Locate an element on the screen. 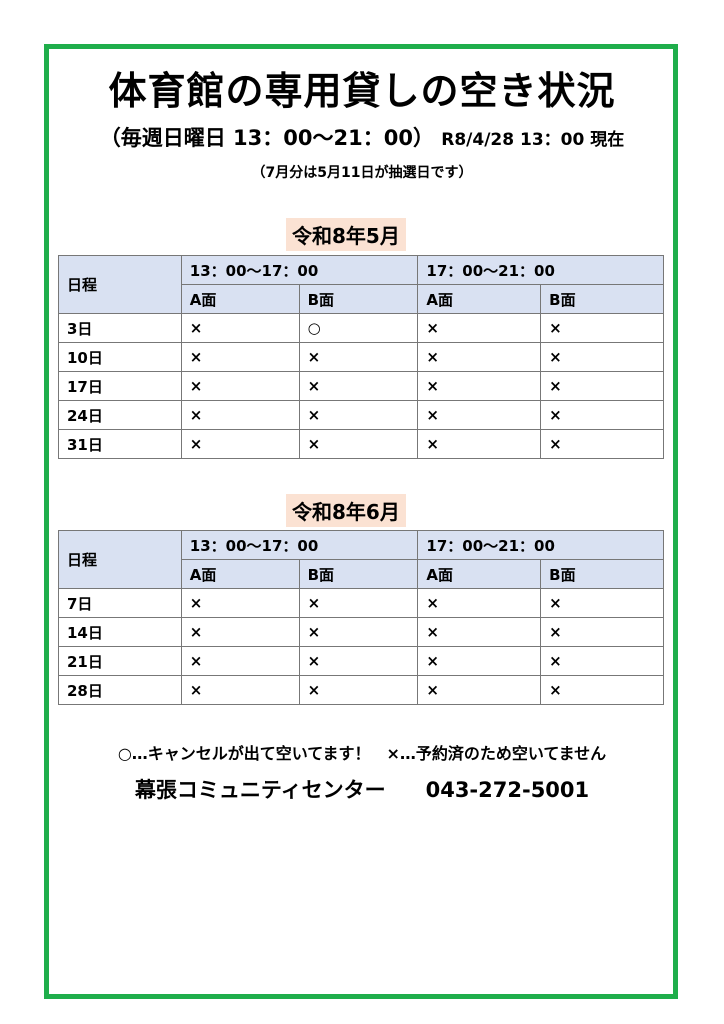 This screenshot has width=724, height=1024. table-row: 10日 × × × × is located at coordinates (361, 357).